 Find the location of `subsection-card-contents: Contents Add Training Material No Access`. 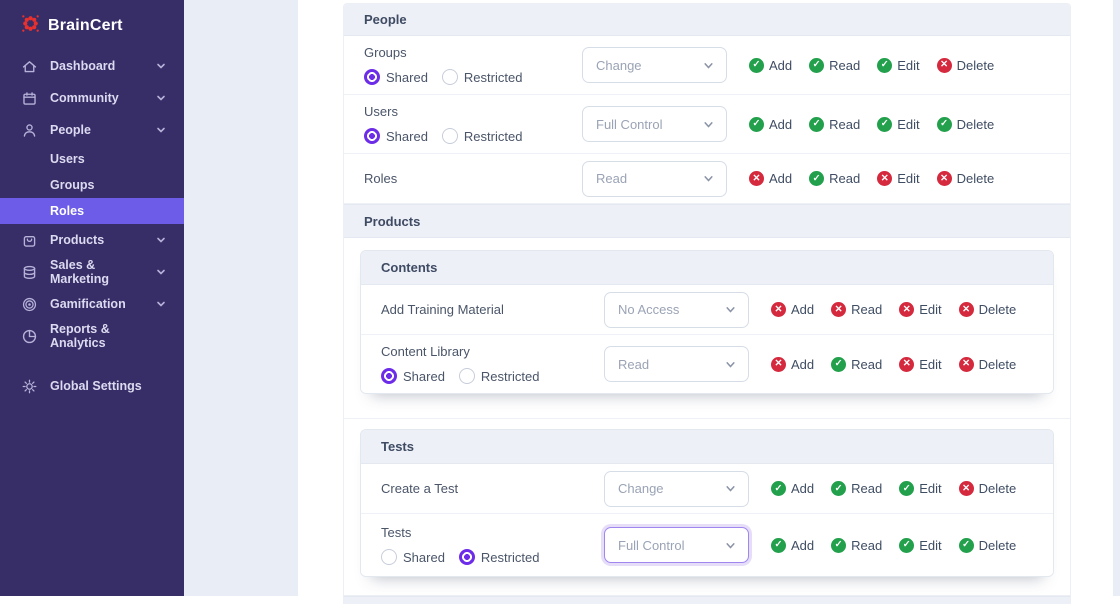

subsection-card-contents: Contents Add Training Material No Access is located at coordinates (707, 322).